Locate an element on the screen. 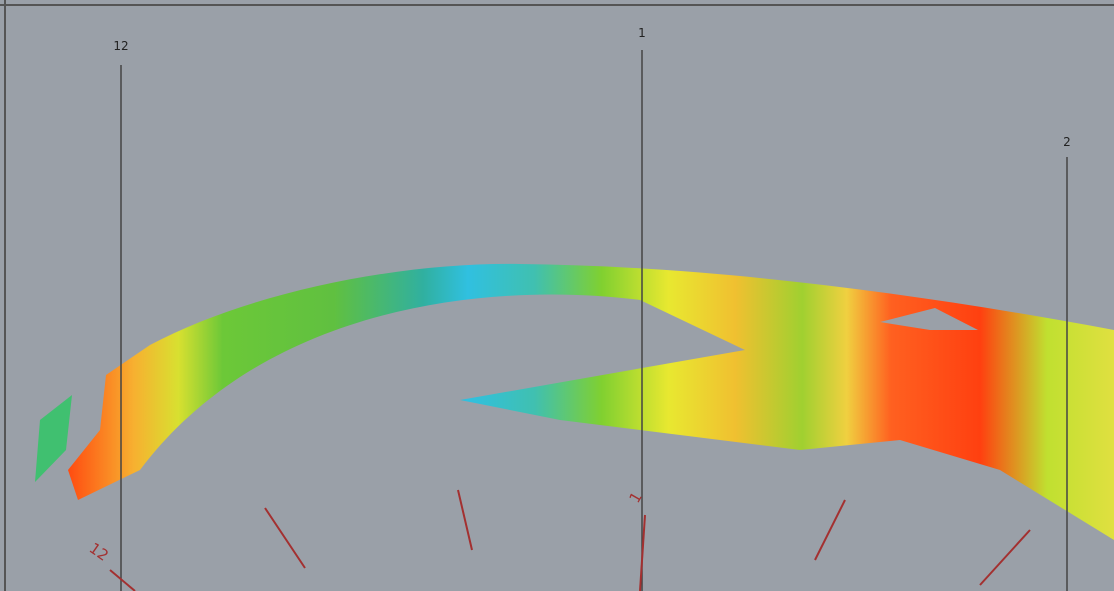  band-fragment is located at coordinates (53, 438).